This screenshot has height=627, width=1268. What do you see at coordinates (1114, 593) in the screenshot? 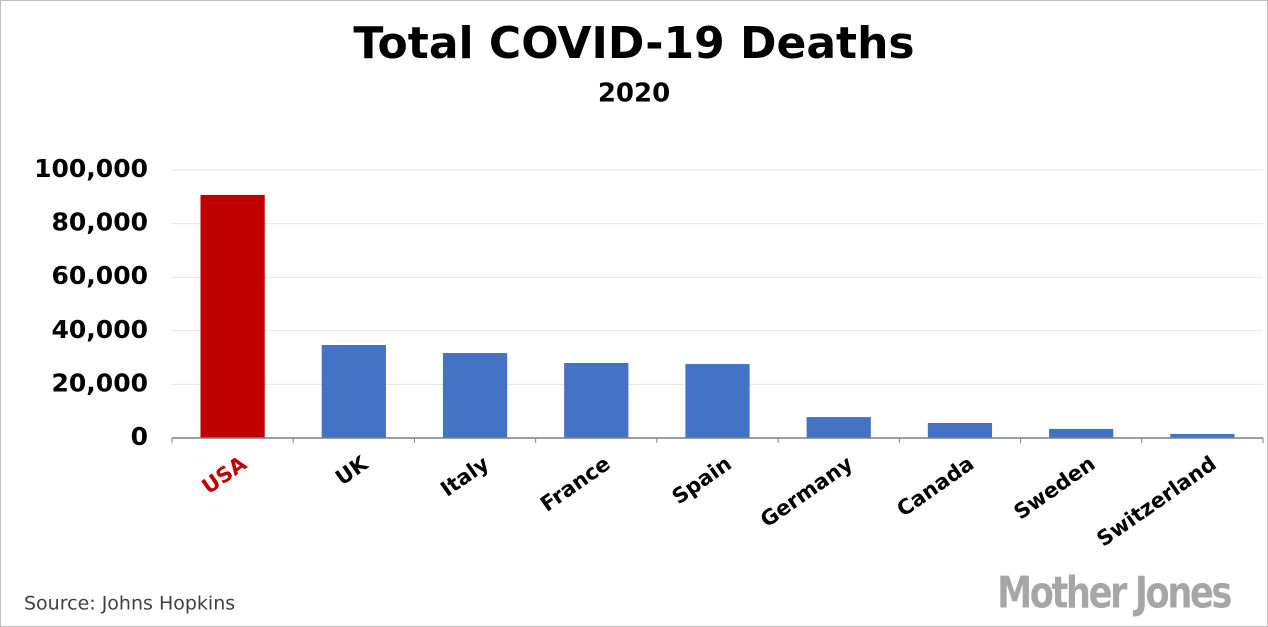
I see `logo: Mother Jones` at bounding box center [1114, 593].